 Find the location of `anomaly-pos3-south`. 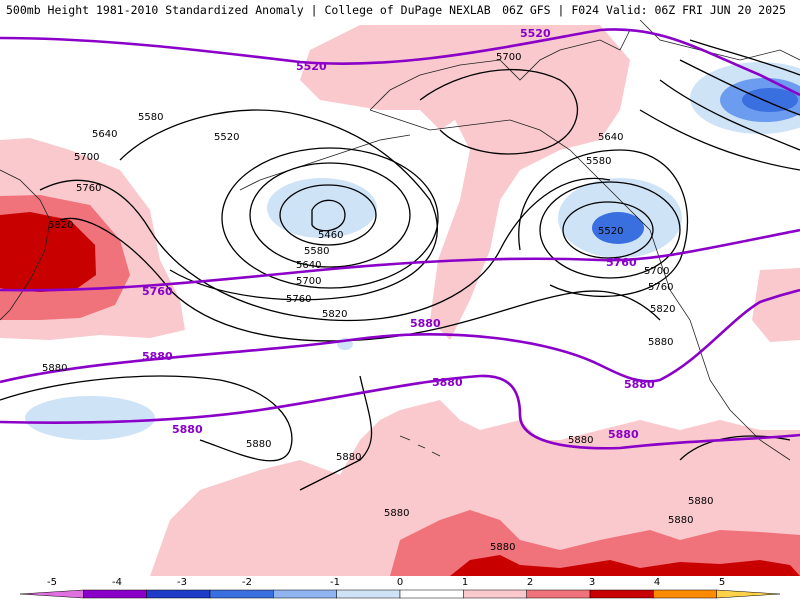

anomaly-pos3-south is located at coordinates (625, 565).